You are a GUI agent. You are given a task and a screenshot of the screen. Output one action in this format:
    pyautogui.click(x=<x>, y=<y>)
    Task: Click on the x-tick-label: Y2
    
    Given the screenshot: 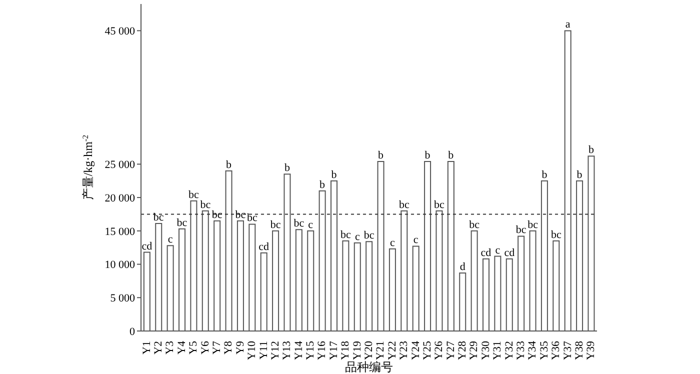 What is the action you would take?
    pyautogui.click(x=158, y=347)
    